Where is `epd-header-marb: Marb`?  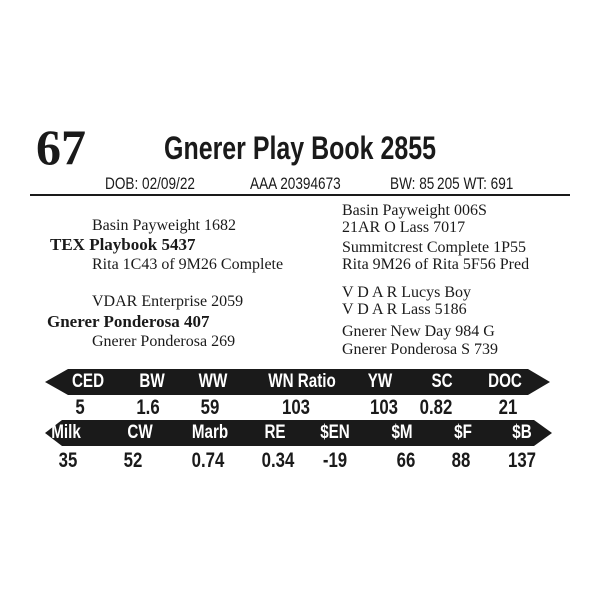
epd-header-marb: Marb is located at coordinates (210, 432).